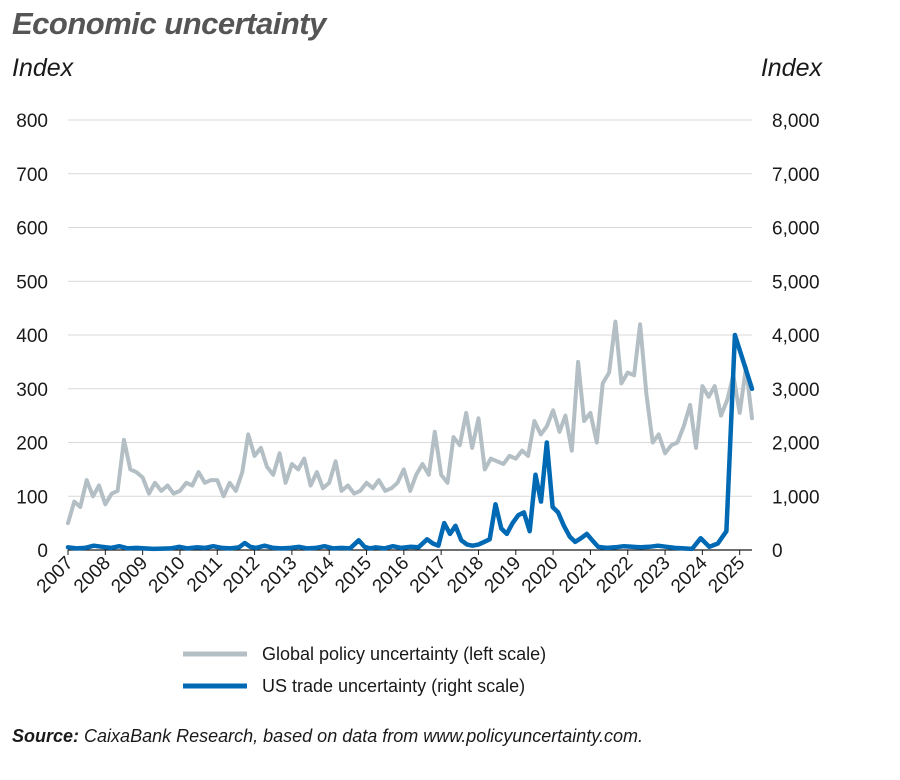 The width and height of the screenshot is (900, 780). I want to click on right-tick-label: 3,000, so click(796, 390).